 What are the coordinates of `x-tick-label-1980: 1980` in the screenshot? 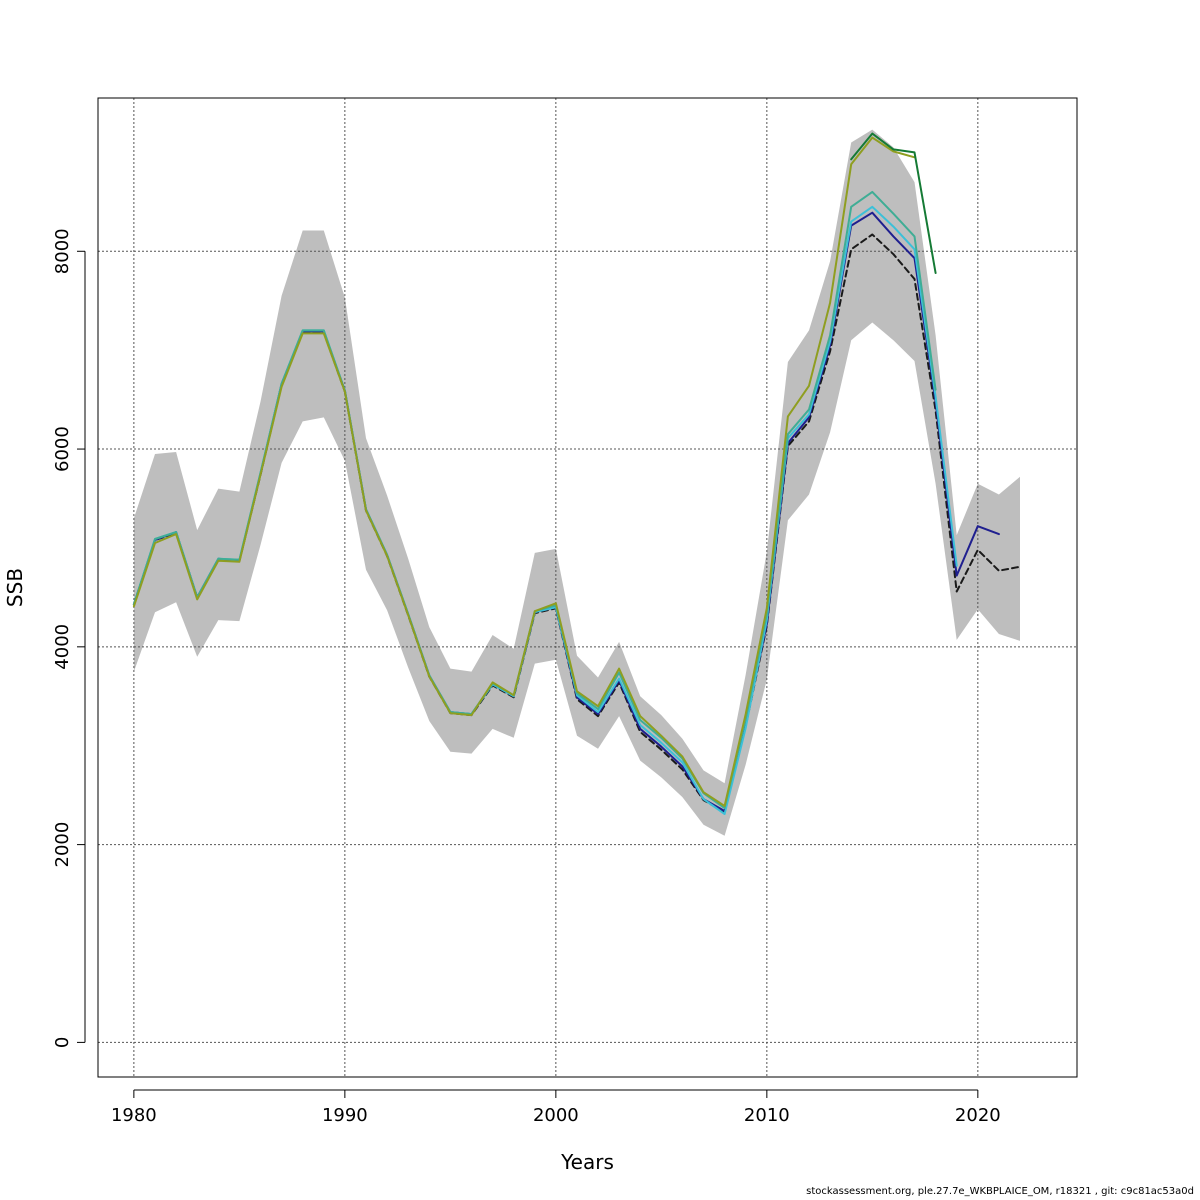 It's located at (134, 1115).